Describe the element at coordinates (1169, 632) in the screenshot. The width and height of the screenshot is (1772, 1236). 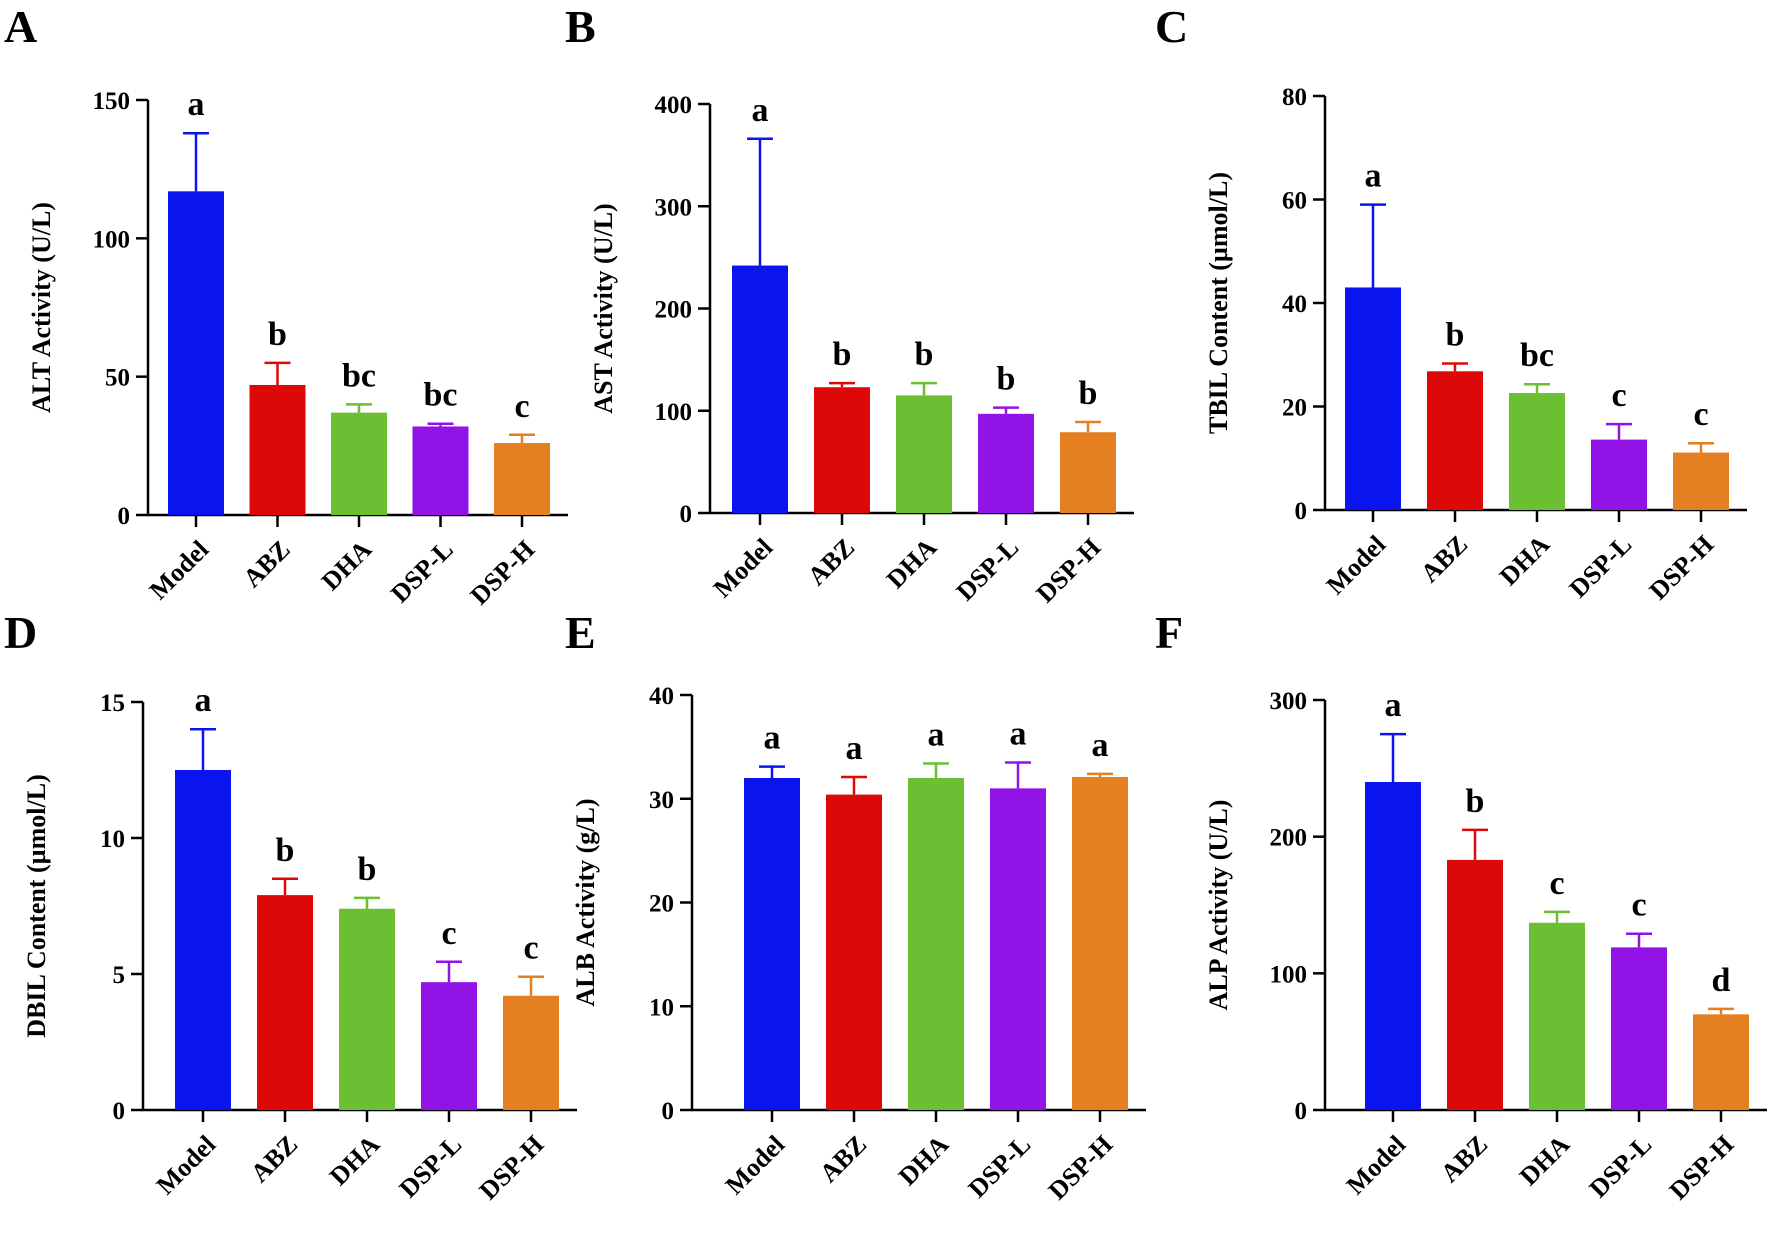
I see `panel-letter-f: F` at that location.